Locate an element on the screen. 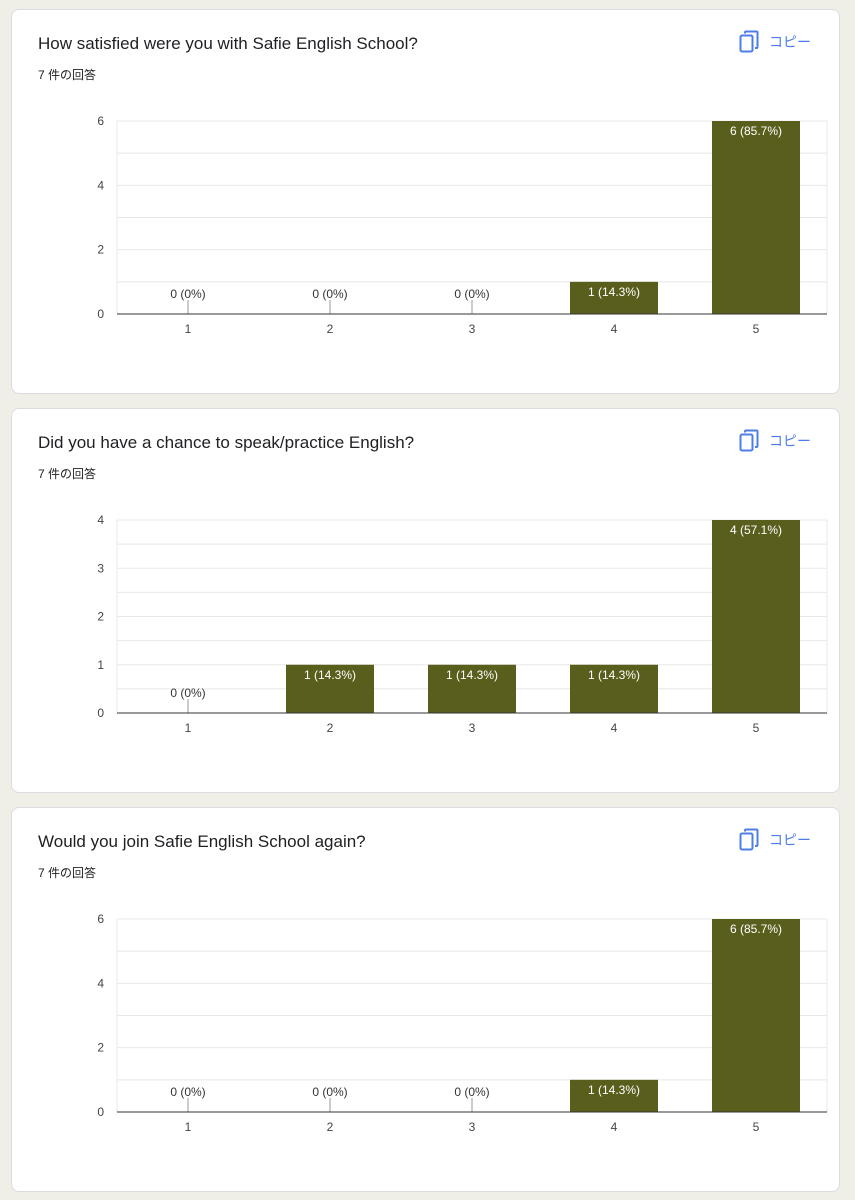  y-tick-label: 3 is located at coordinates (100, 568).